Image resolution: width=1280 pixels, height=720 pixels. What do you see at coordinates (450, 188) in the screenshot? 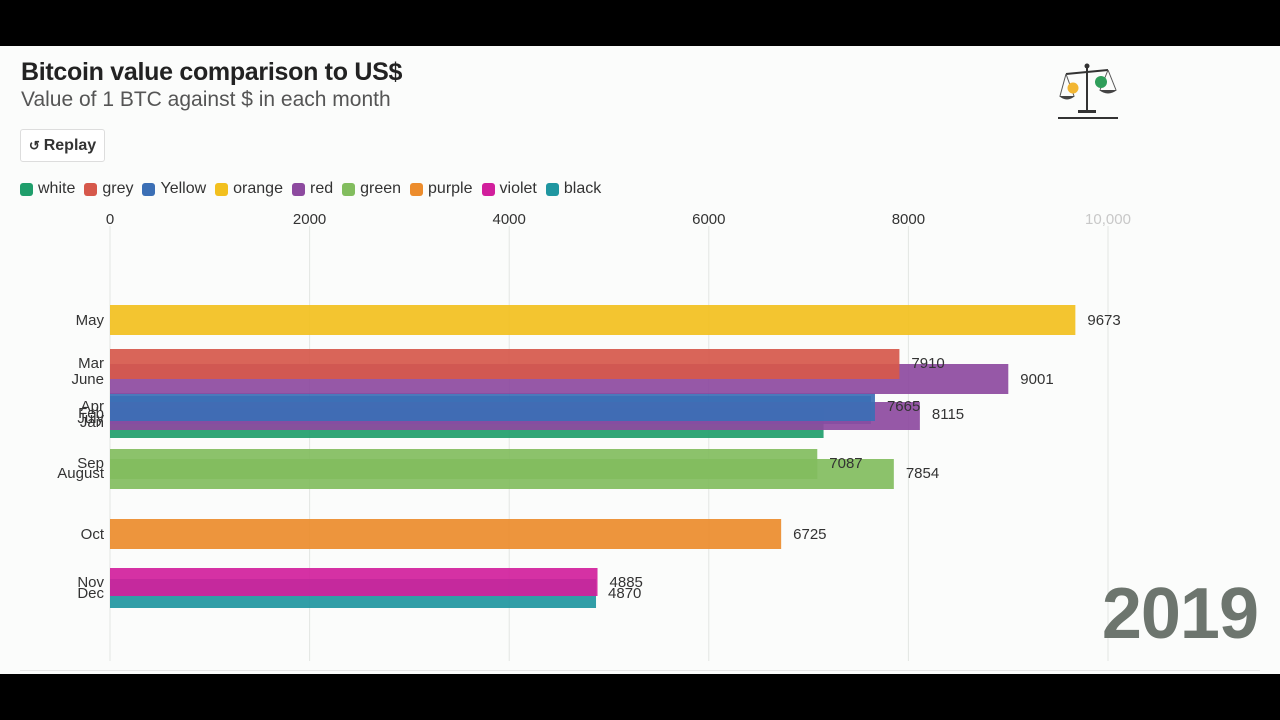
I see `legend-label: purple` at bounding box center [450, 188].